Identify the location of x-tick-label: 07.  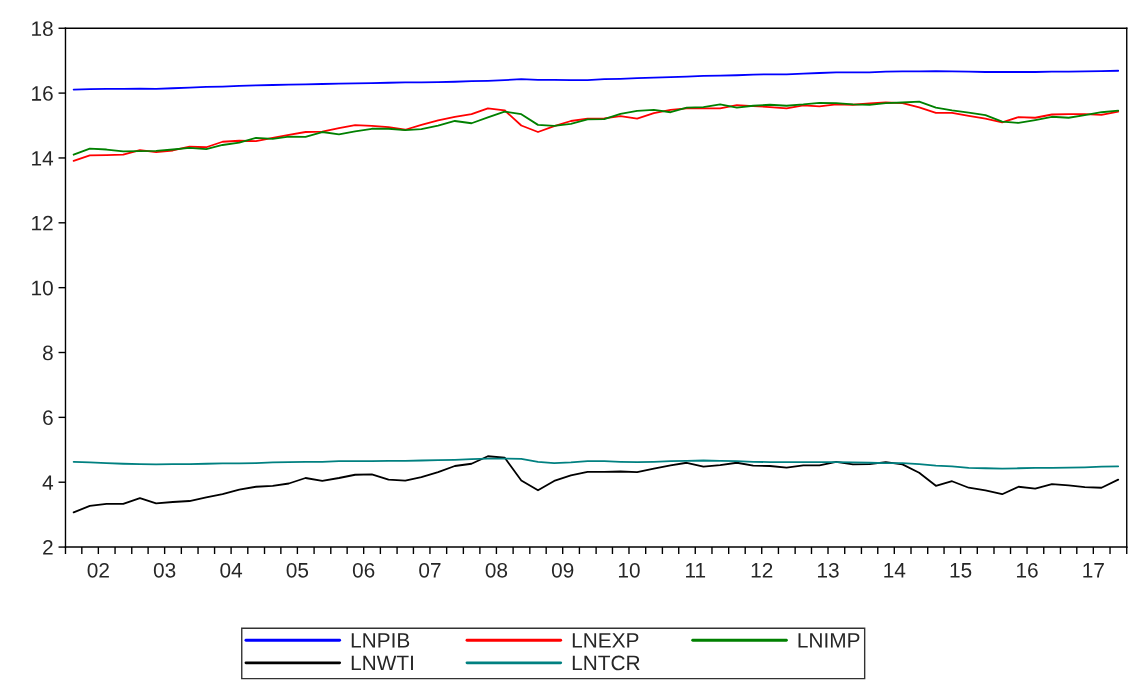
(430, 570).